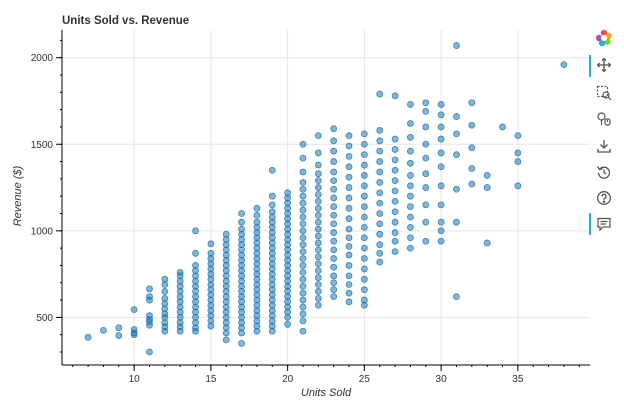 The height and width of the screenshot is (413, 624). I want to click on bokeh-logo-icon, so click(604, 38).